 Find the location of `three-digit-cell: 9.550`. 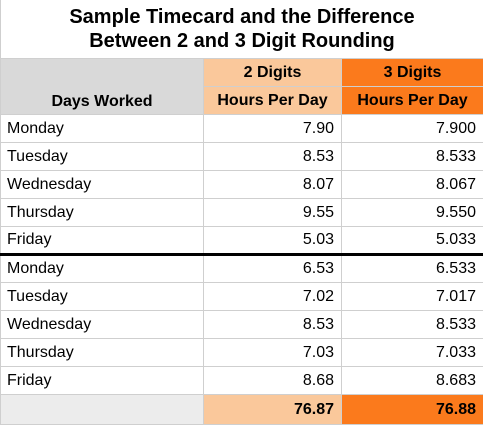

three-digit-cell: 9.550 is located at coordinates (412, 212).